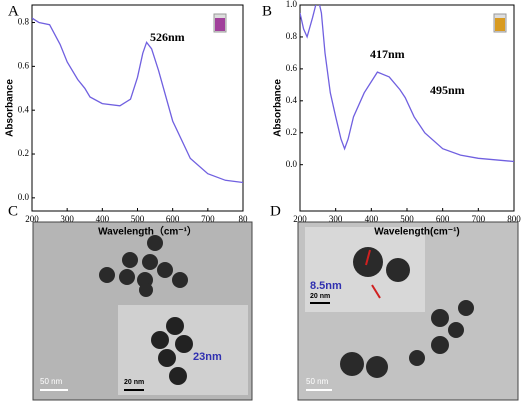 The width and height of the screenshot is (524, 406). What do you see at coordinates (447, 90) in the screenshot?
I see `annotation: 495nm` at bounding box center [447, 90].